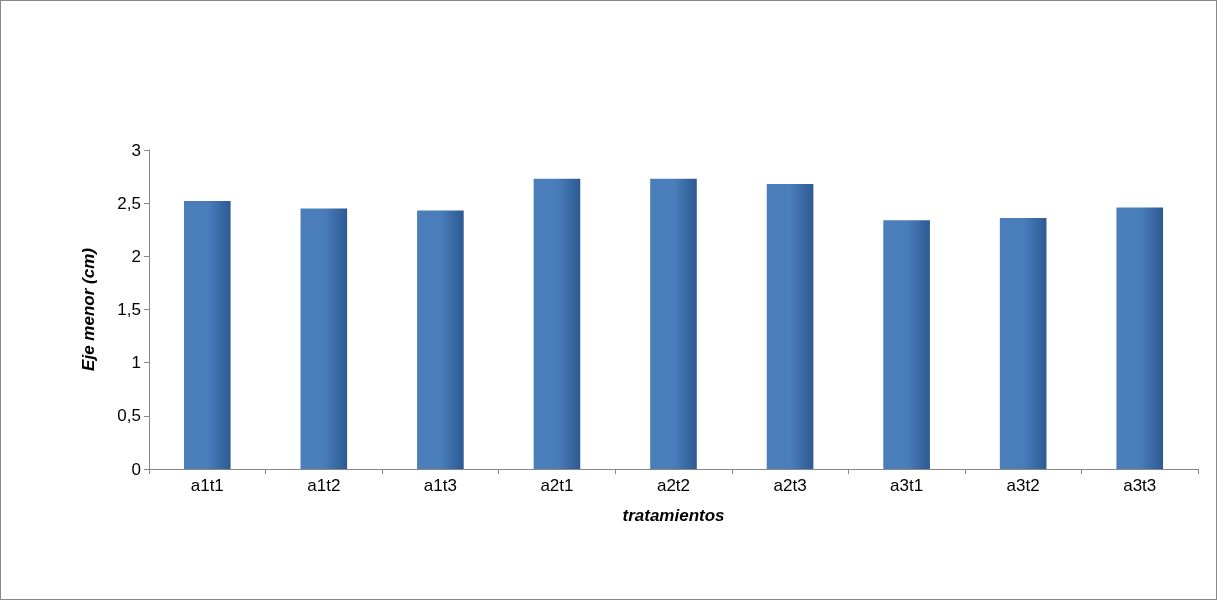 This screenshot has width=1217, height=600. What do you see at coordinates (673, 515) in the screenshot?
I see `x-axis-title: tratamientos` at bounding box center [673, 515].